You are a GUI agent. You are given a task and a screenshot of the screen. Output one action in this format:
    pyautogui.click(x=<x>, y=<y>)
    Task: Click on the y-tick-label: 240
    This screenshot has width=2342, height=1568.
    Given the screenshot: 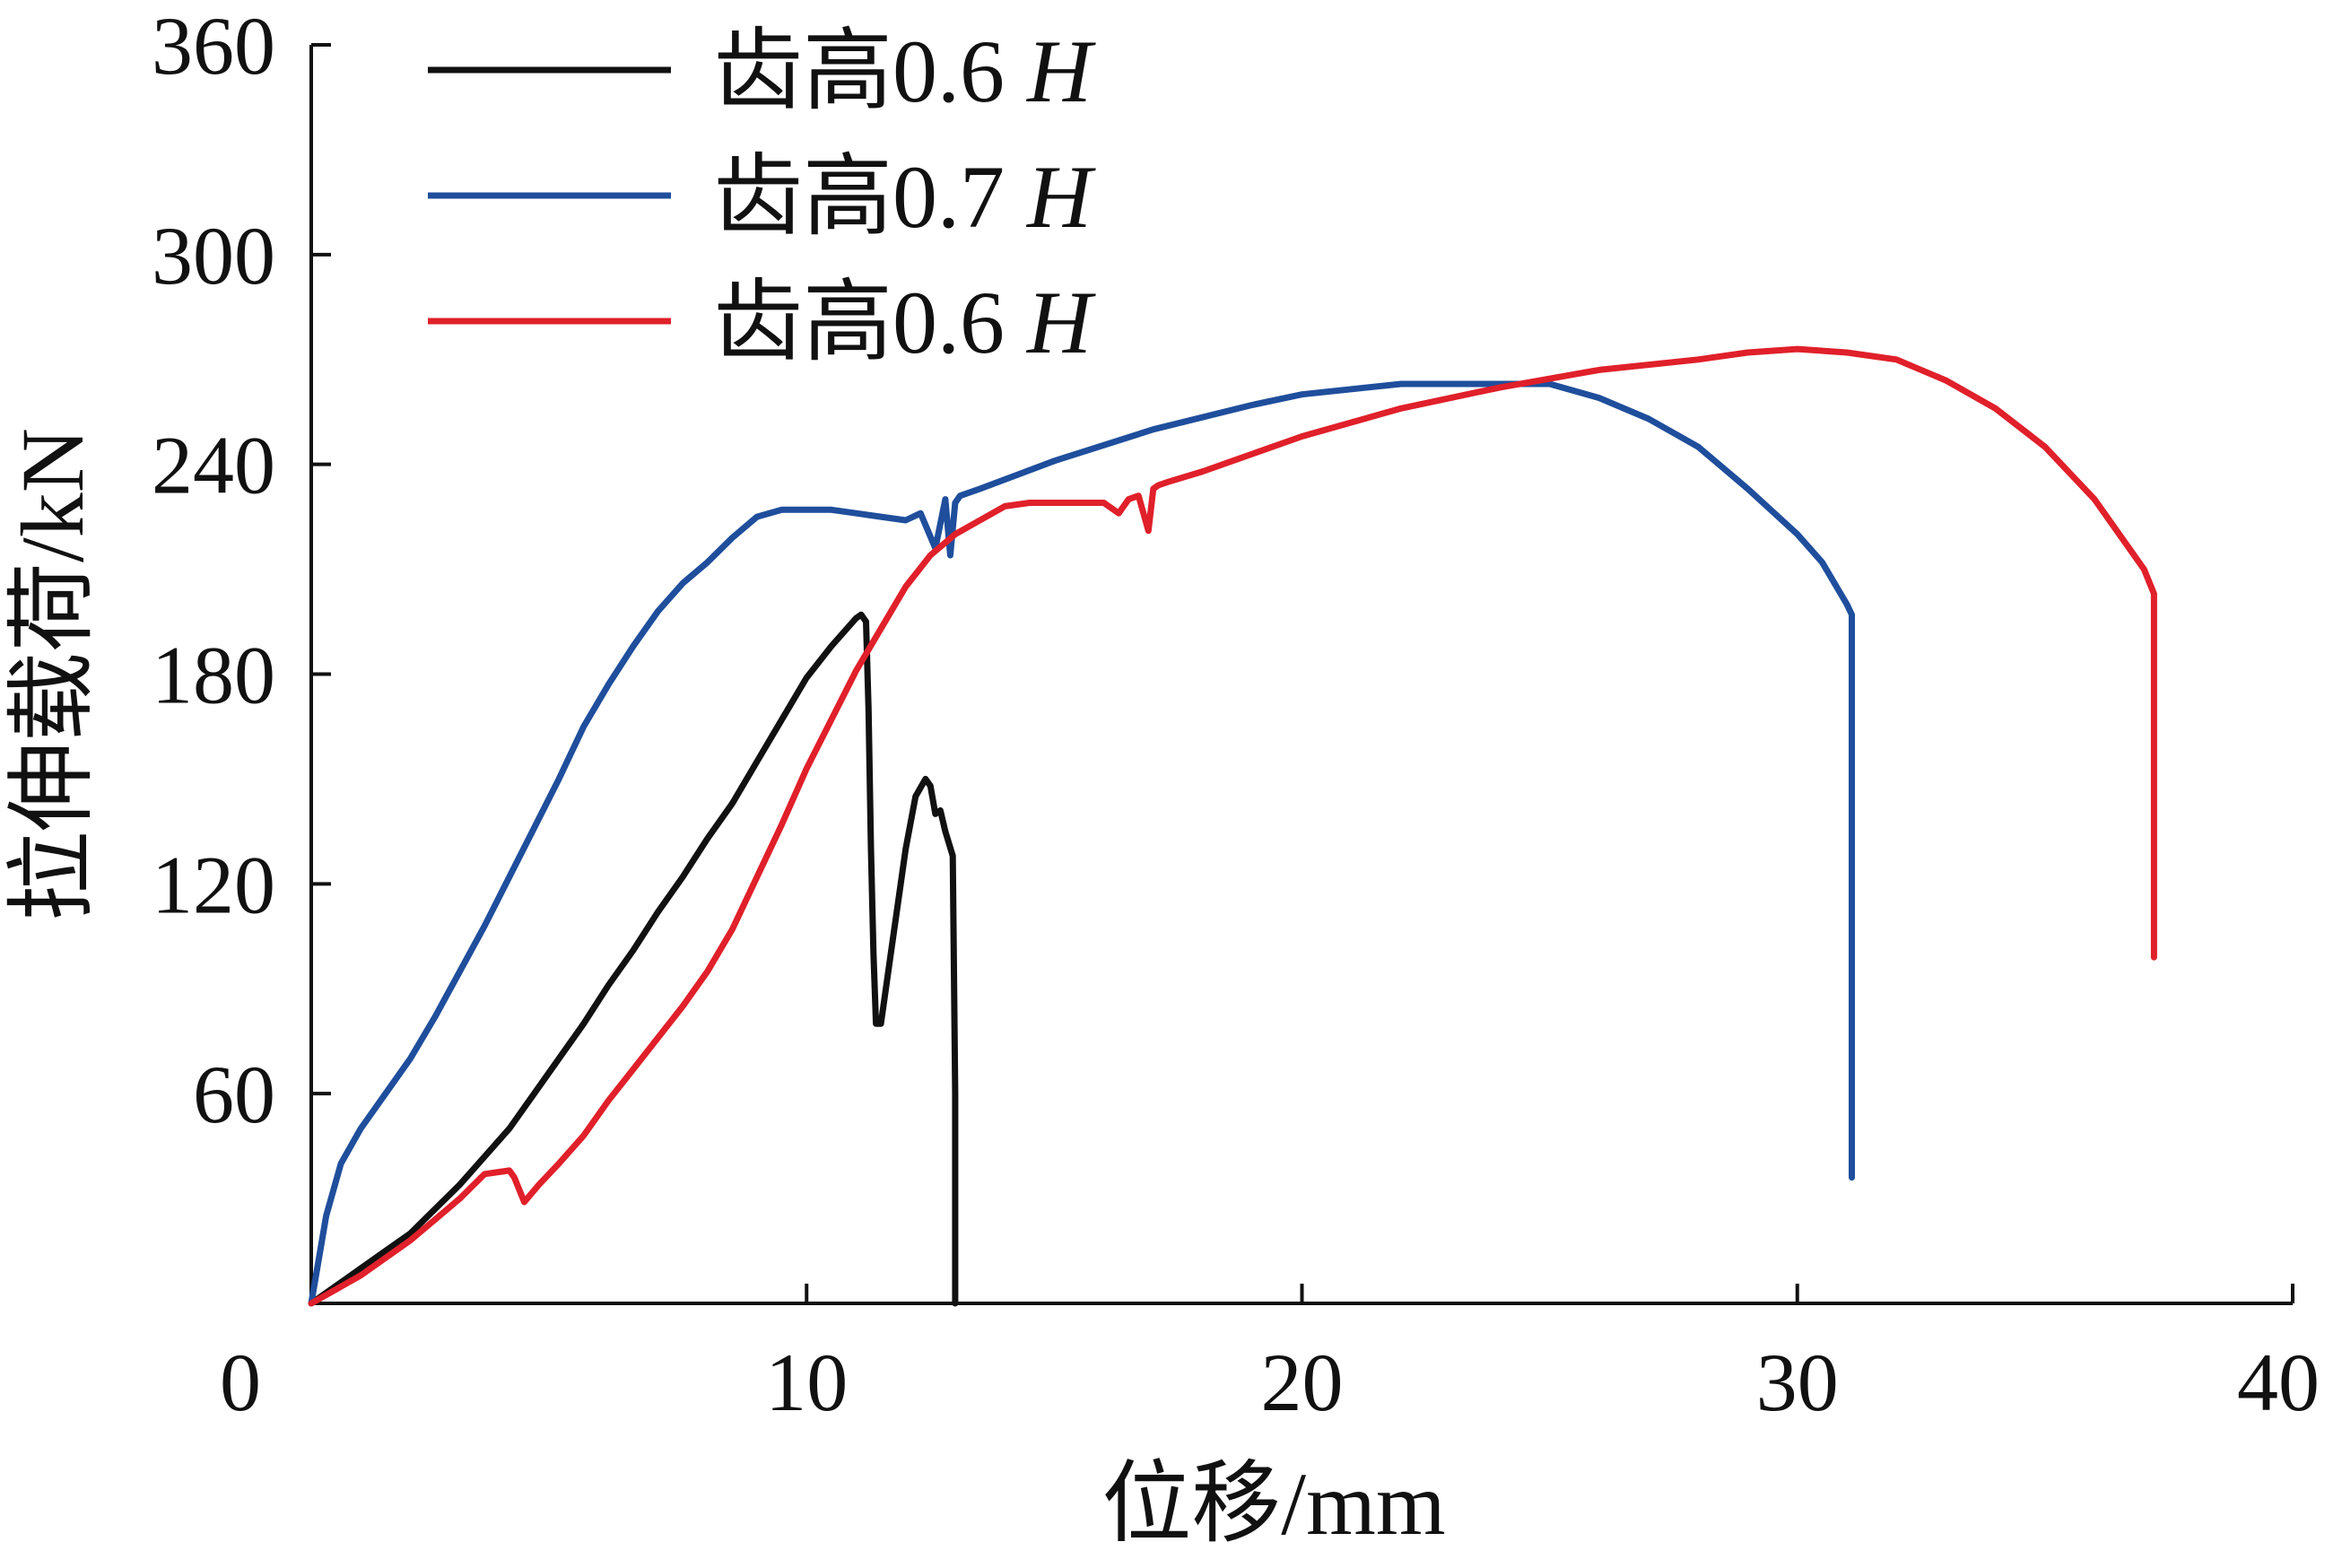 What is the action you would take?
    pyautogui.click(x=213, y=465)
    